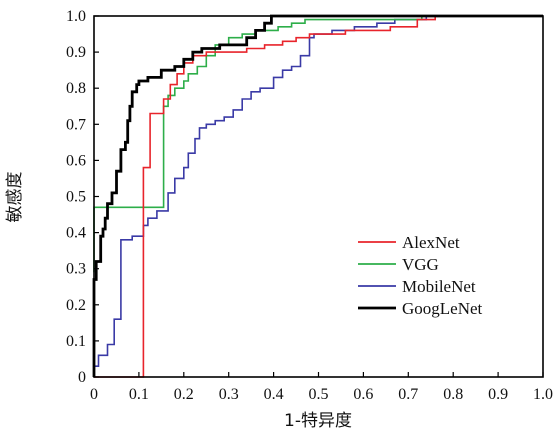 This screenshot has height=439, width=555. I want to click on y-tick-label: 0.6, so click(76, 160).